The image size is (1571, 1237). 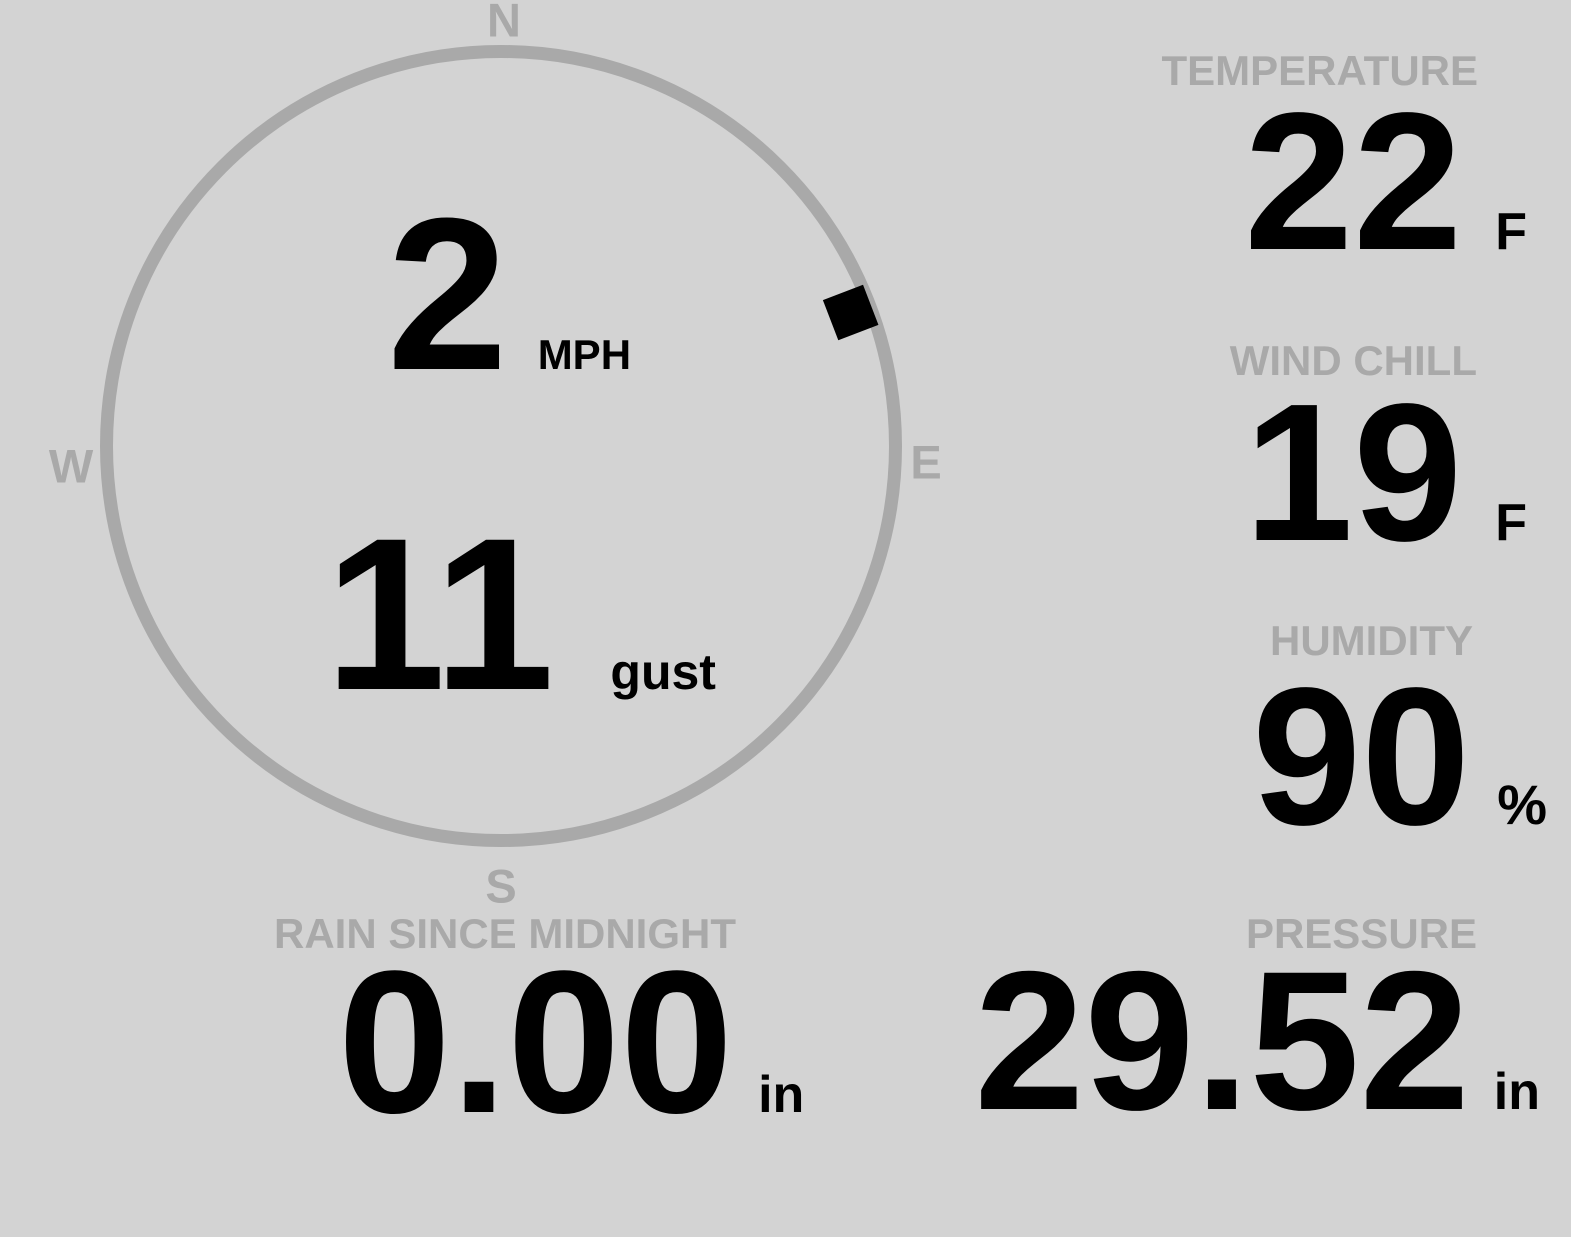 I want to click on wind-gust-unit: gust, so click(x=663, y=672).